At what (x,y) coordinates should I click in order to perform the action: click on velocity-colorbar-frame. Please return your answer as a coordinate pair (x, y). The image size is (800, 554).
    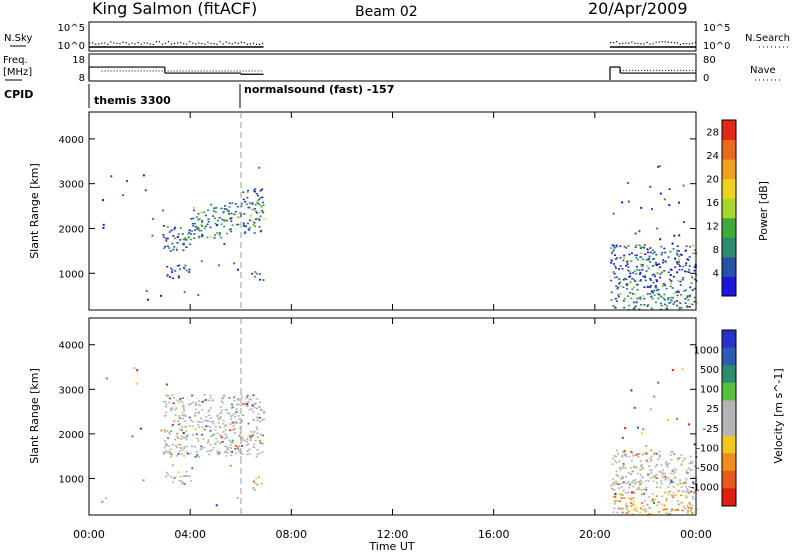
    Looking at the image, I should click on (729, 418).